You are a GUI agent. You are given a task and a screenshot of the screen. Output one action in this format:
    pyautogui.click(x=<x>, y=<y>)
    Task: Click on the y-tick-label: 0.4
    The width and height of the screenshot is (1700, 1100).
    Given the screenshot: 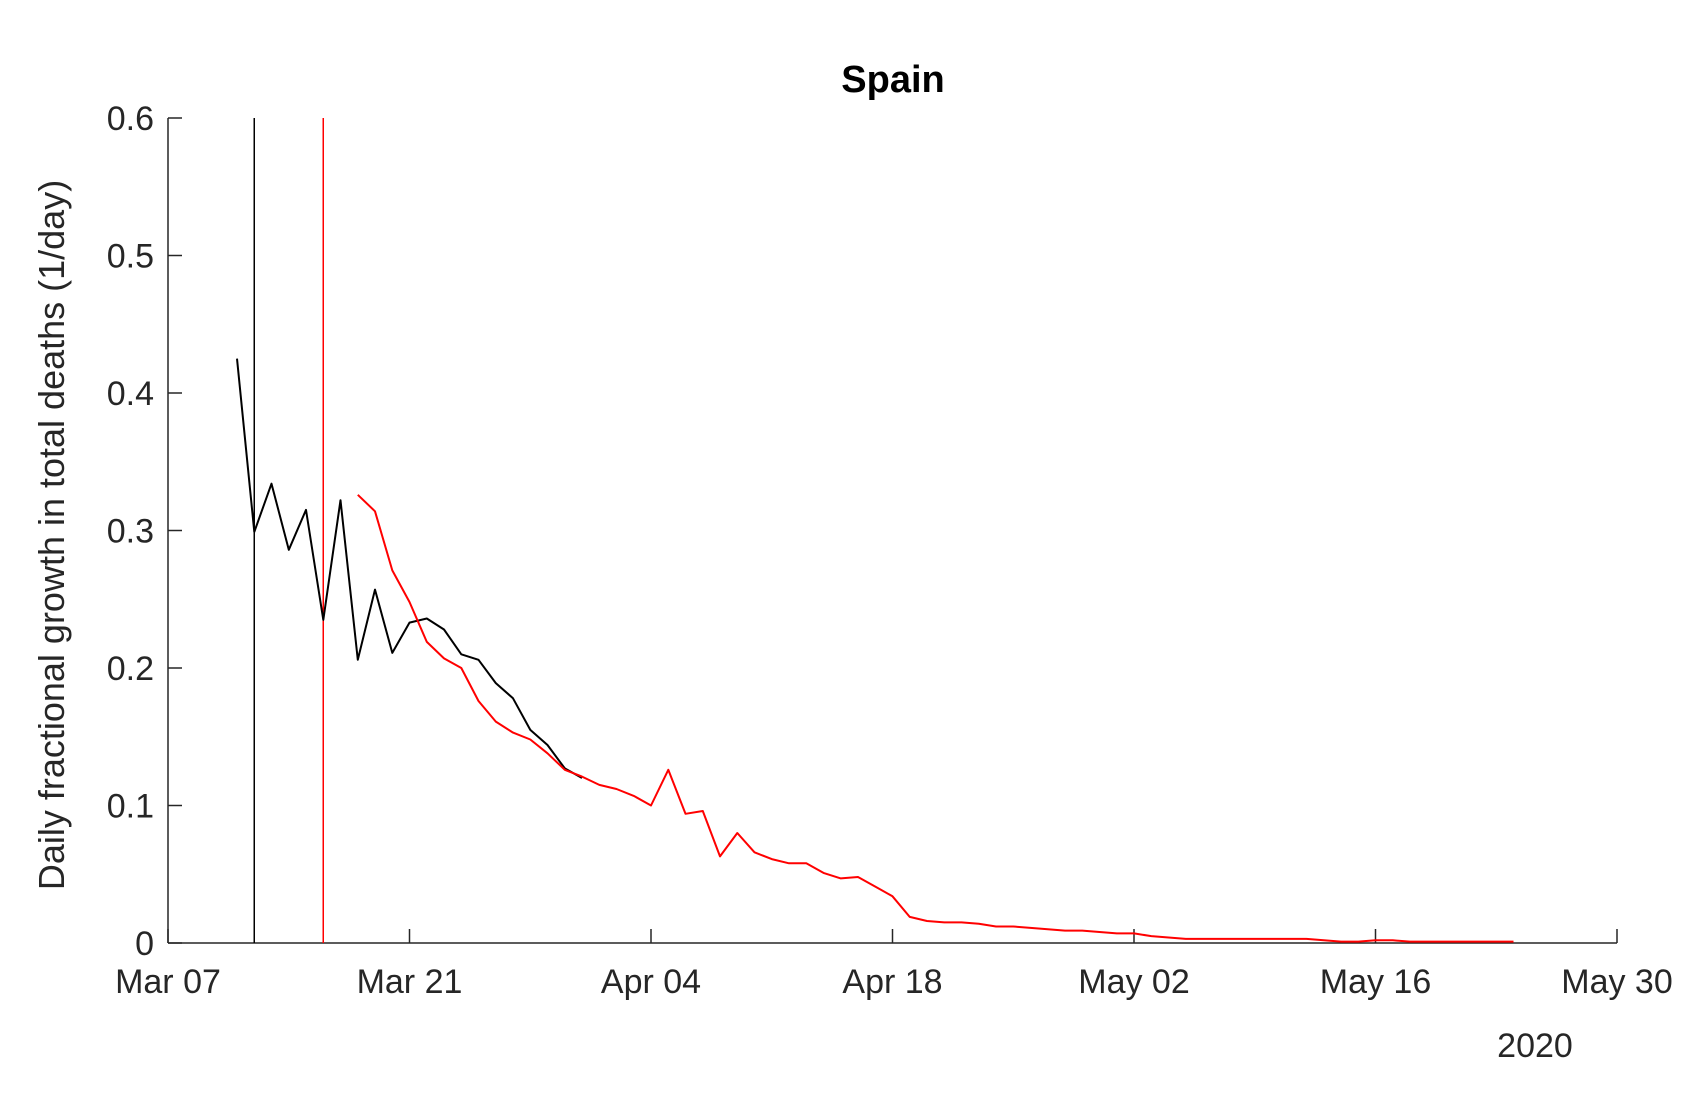 What is the action you would take?
    pyautogui.click(x=130, y=394)
    